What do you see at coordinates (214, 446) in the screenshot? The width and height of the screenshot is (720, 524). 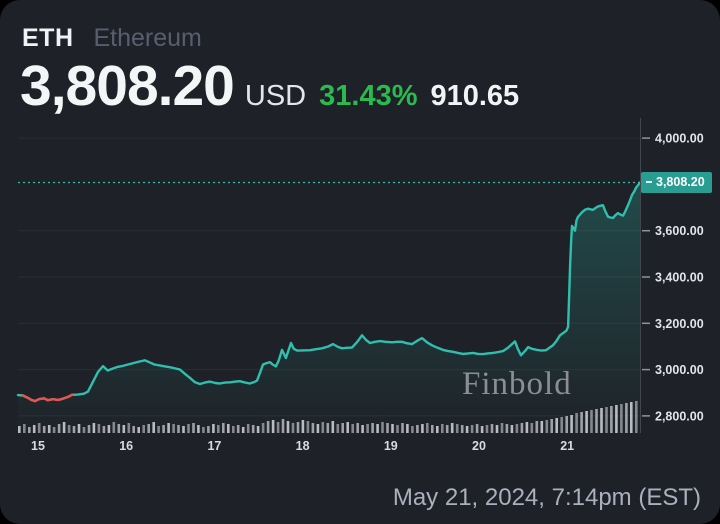 I see `x-axis-tick-label: 17` at bounding box center [214, 446].